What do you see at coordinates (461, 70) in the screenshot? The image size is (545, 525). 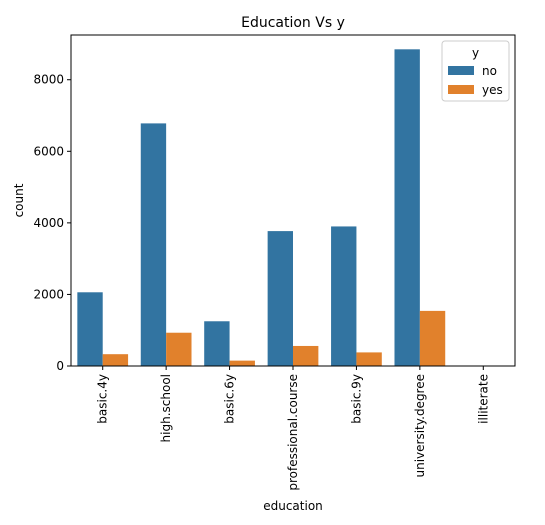 I see `legend-swatch-no` at bounding box center [461, 70].